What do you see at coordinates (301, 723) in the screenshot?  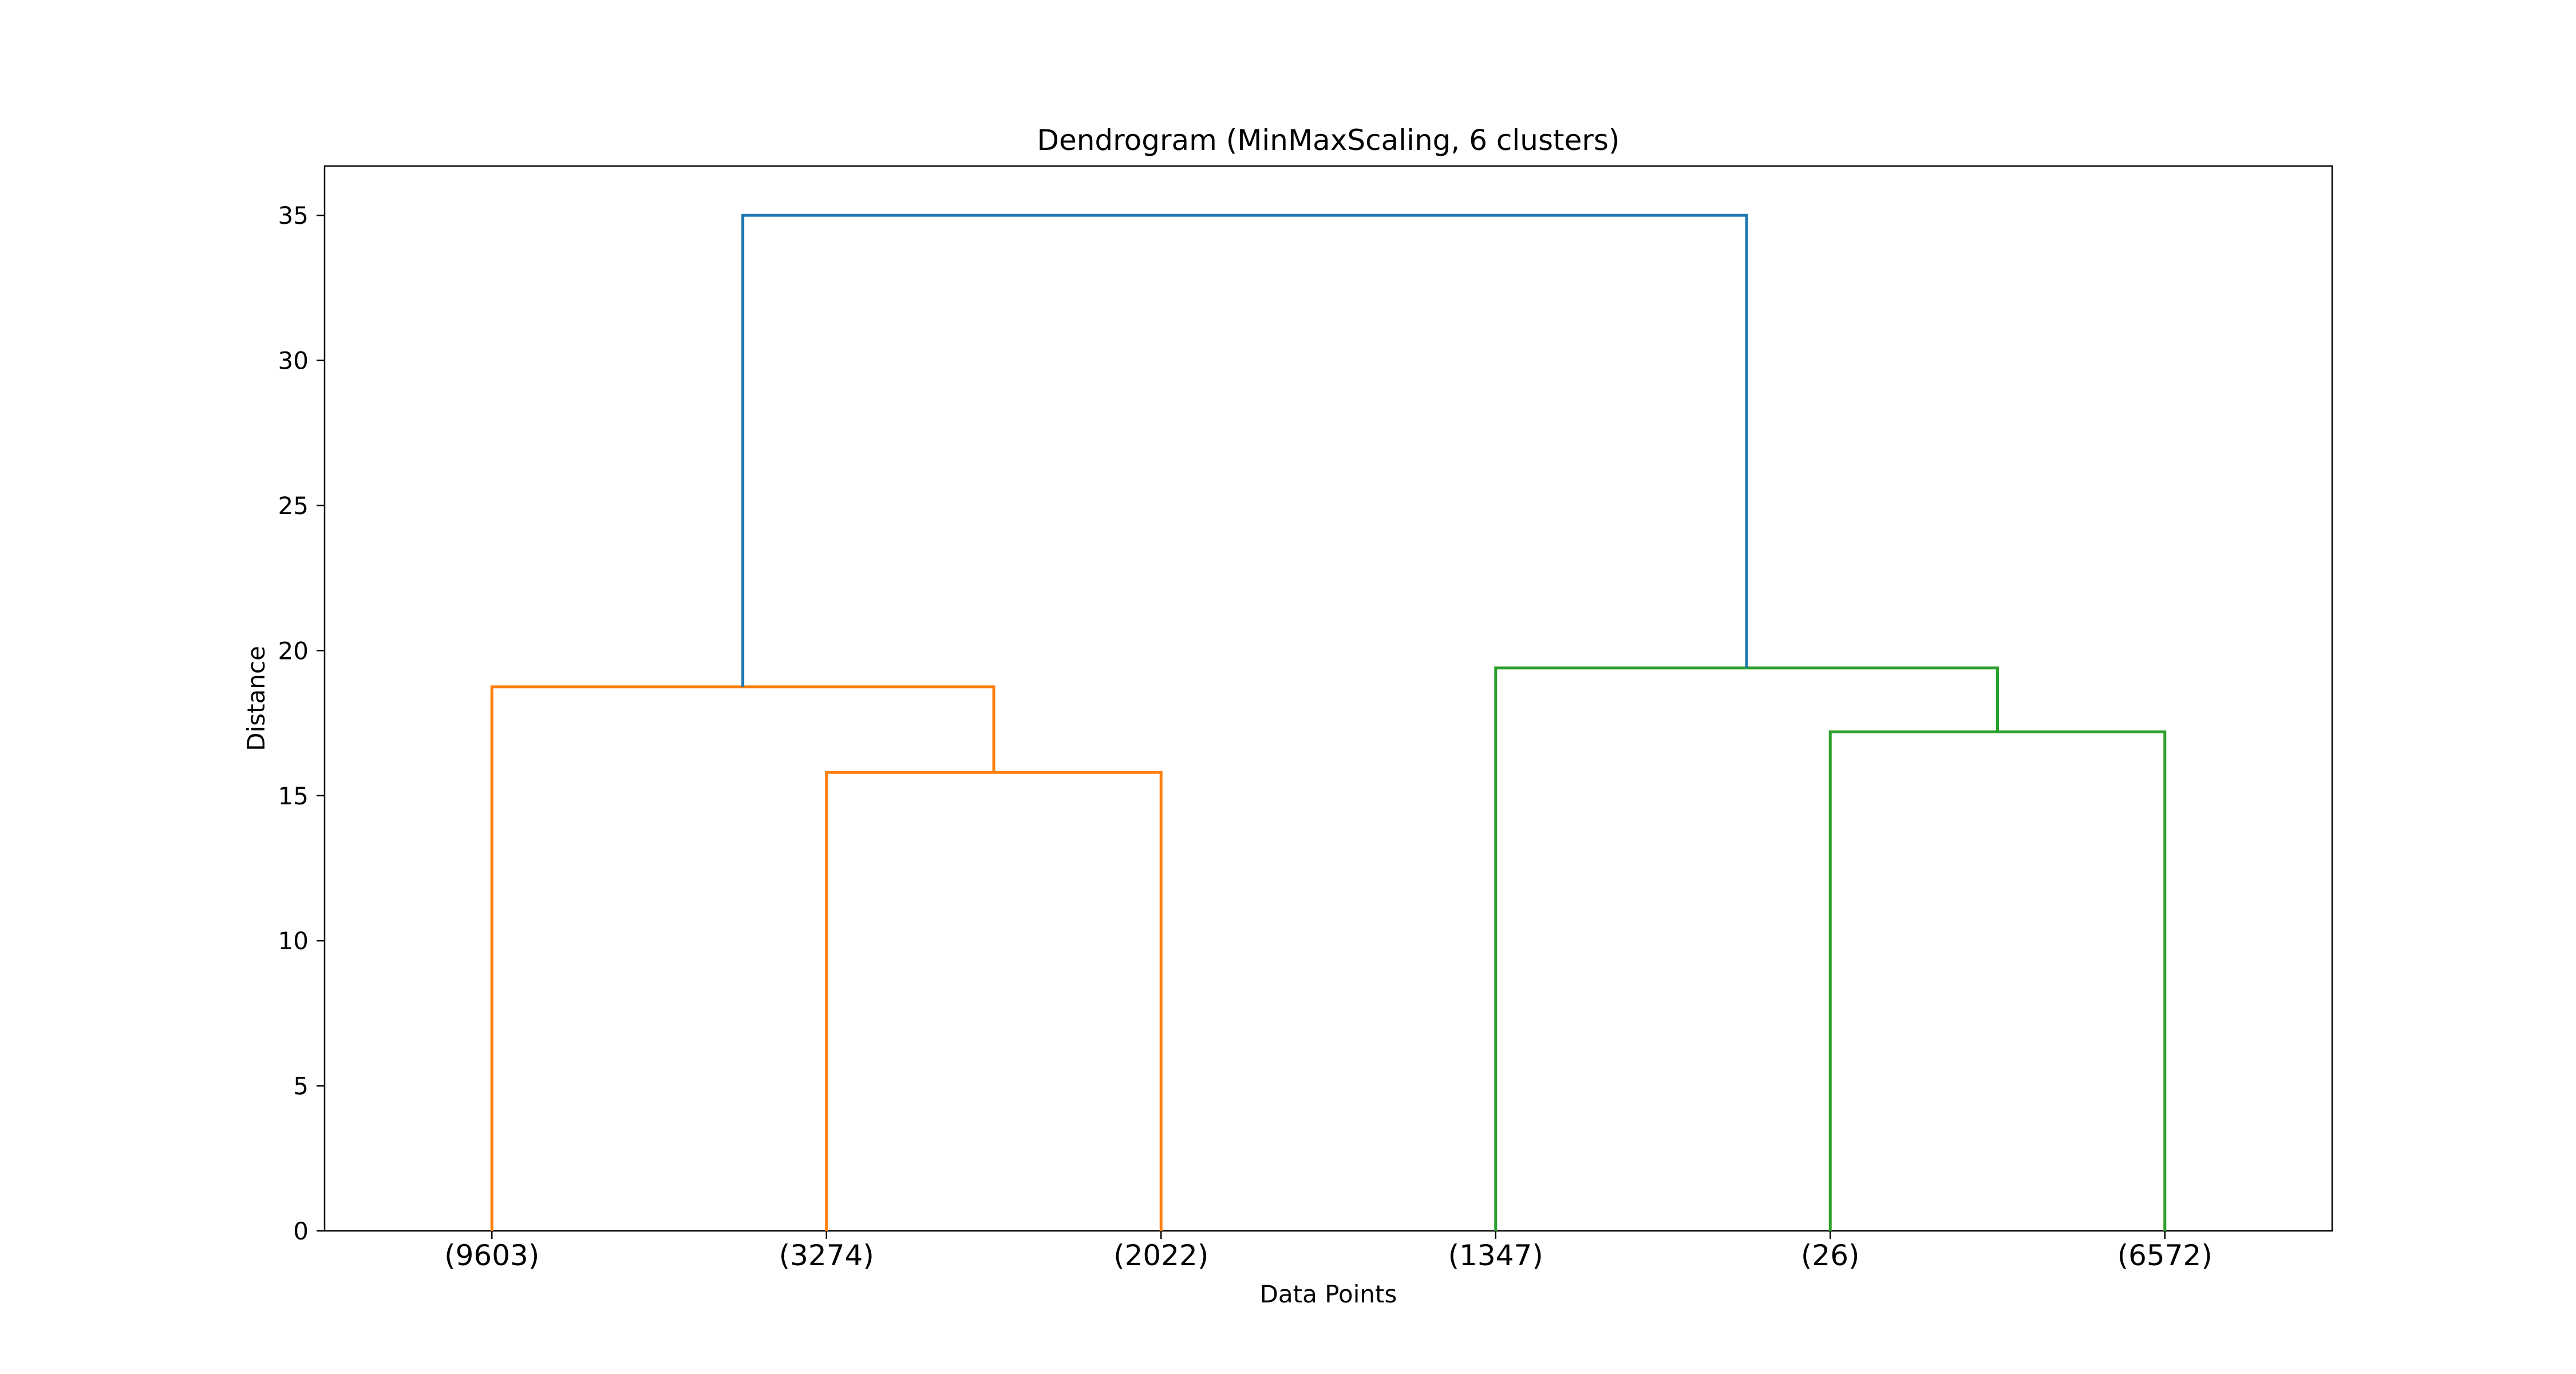 I see `y-axis: 0 5 10 15 20 25 30 35` at bounding box center [301, 723].